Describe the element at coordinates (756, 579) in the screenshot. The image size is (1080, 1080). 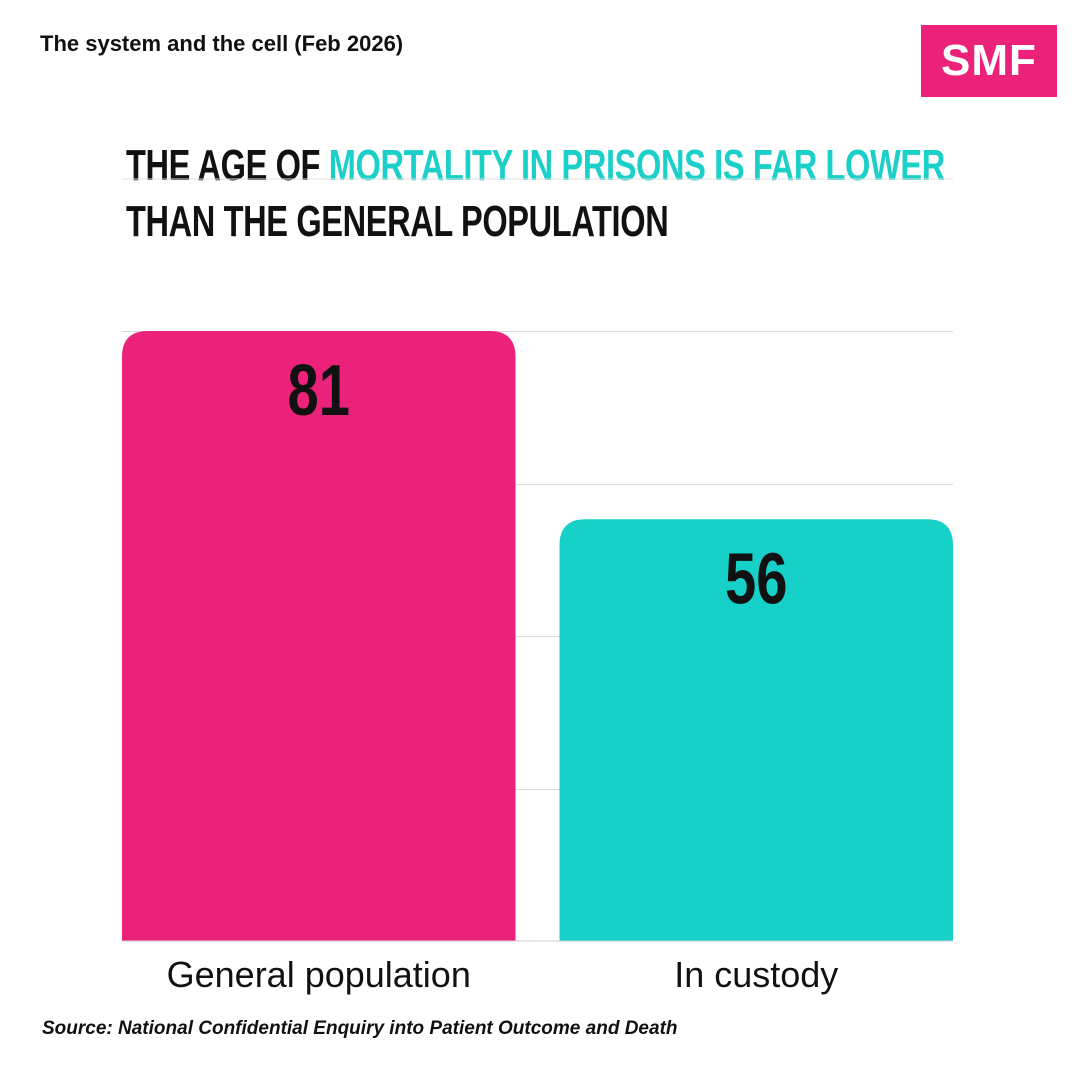
I see `bar-value-label-1: 56` at that location.